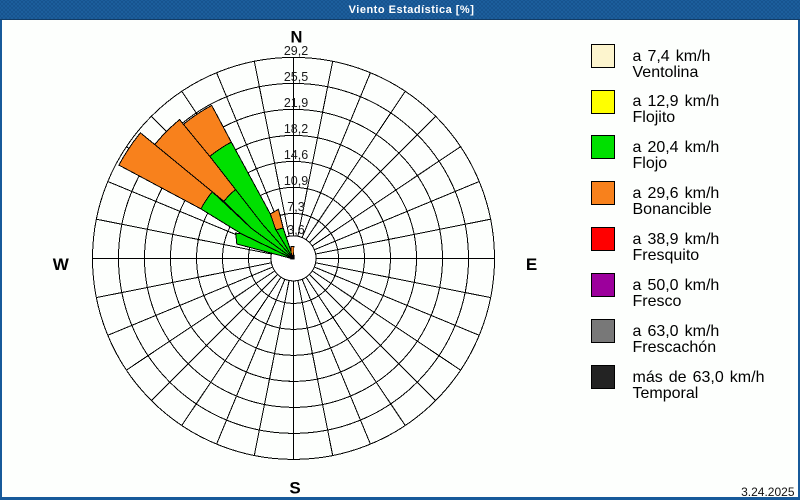 This screenshot has width=800, height=500. I want to click on svg-text: W, so click(61, 264).